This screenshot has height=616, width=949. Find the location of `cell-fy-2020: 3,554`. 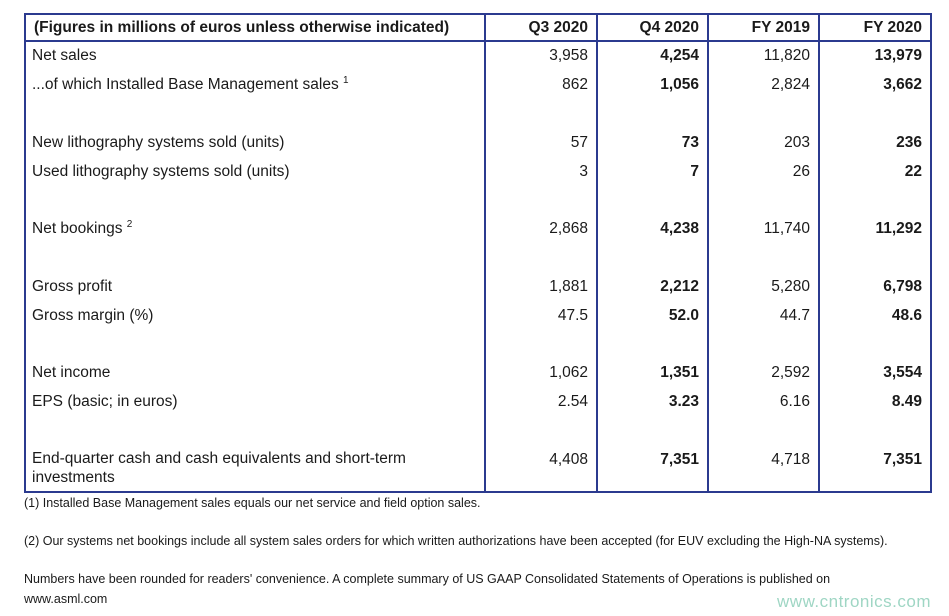

cell-fy-2020: 3,554 is located at coordinates (875, 373).